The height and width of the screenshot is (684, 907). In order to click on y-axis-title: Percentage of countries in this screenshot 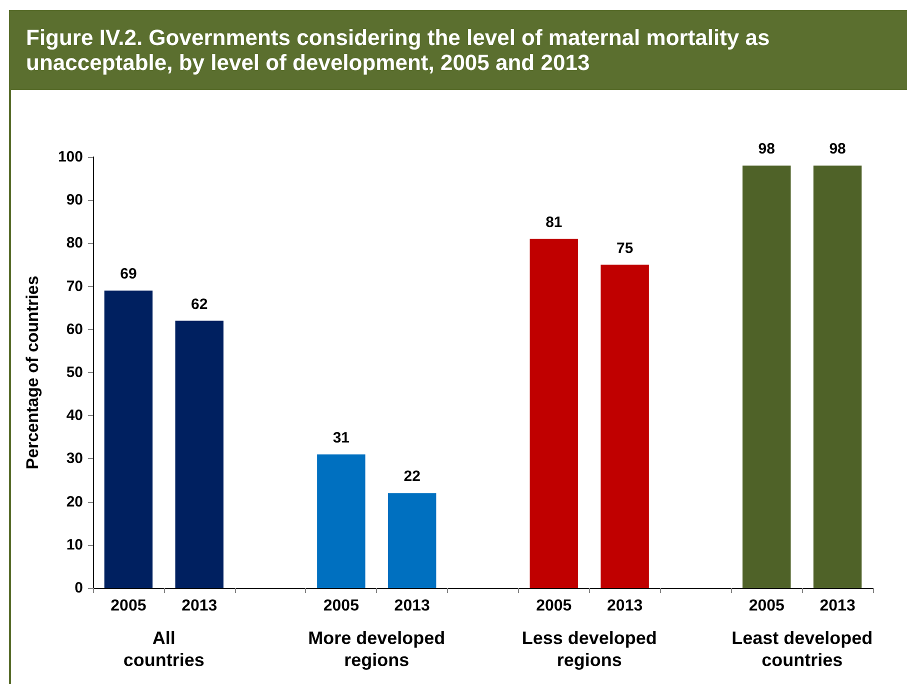, I will do `click(32, 373)`.